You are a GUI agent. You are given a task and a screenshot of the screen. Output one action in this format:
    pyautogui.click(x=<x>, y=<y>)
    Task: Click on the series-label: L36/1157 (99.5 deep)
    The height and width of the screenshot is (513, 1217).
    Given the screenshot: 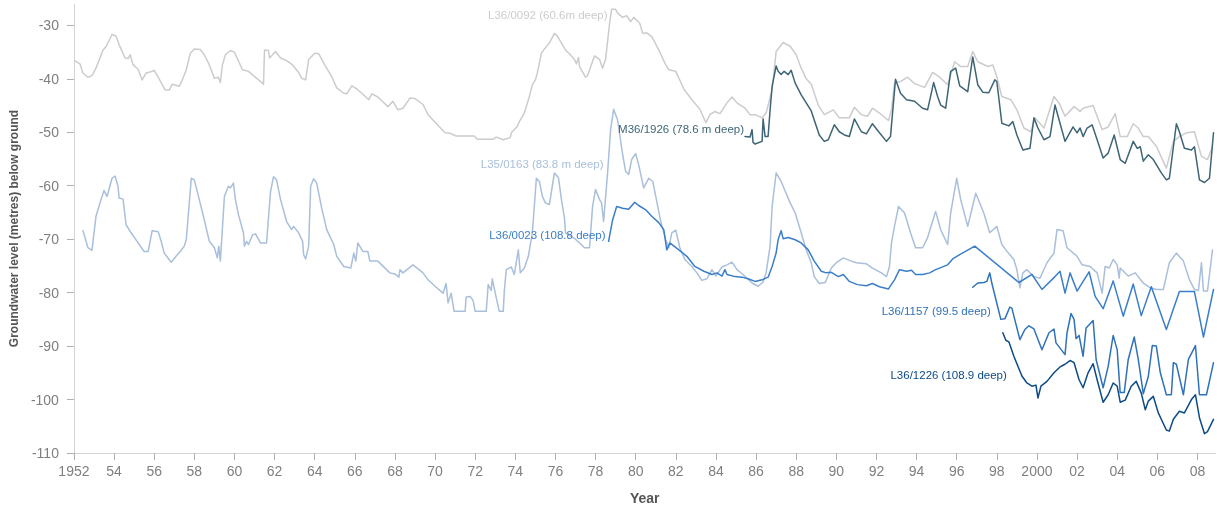 What is the action you would take?
    pyautogui.click(x=936, y=310)
    